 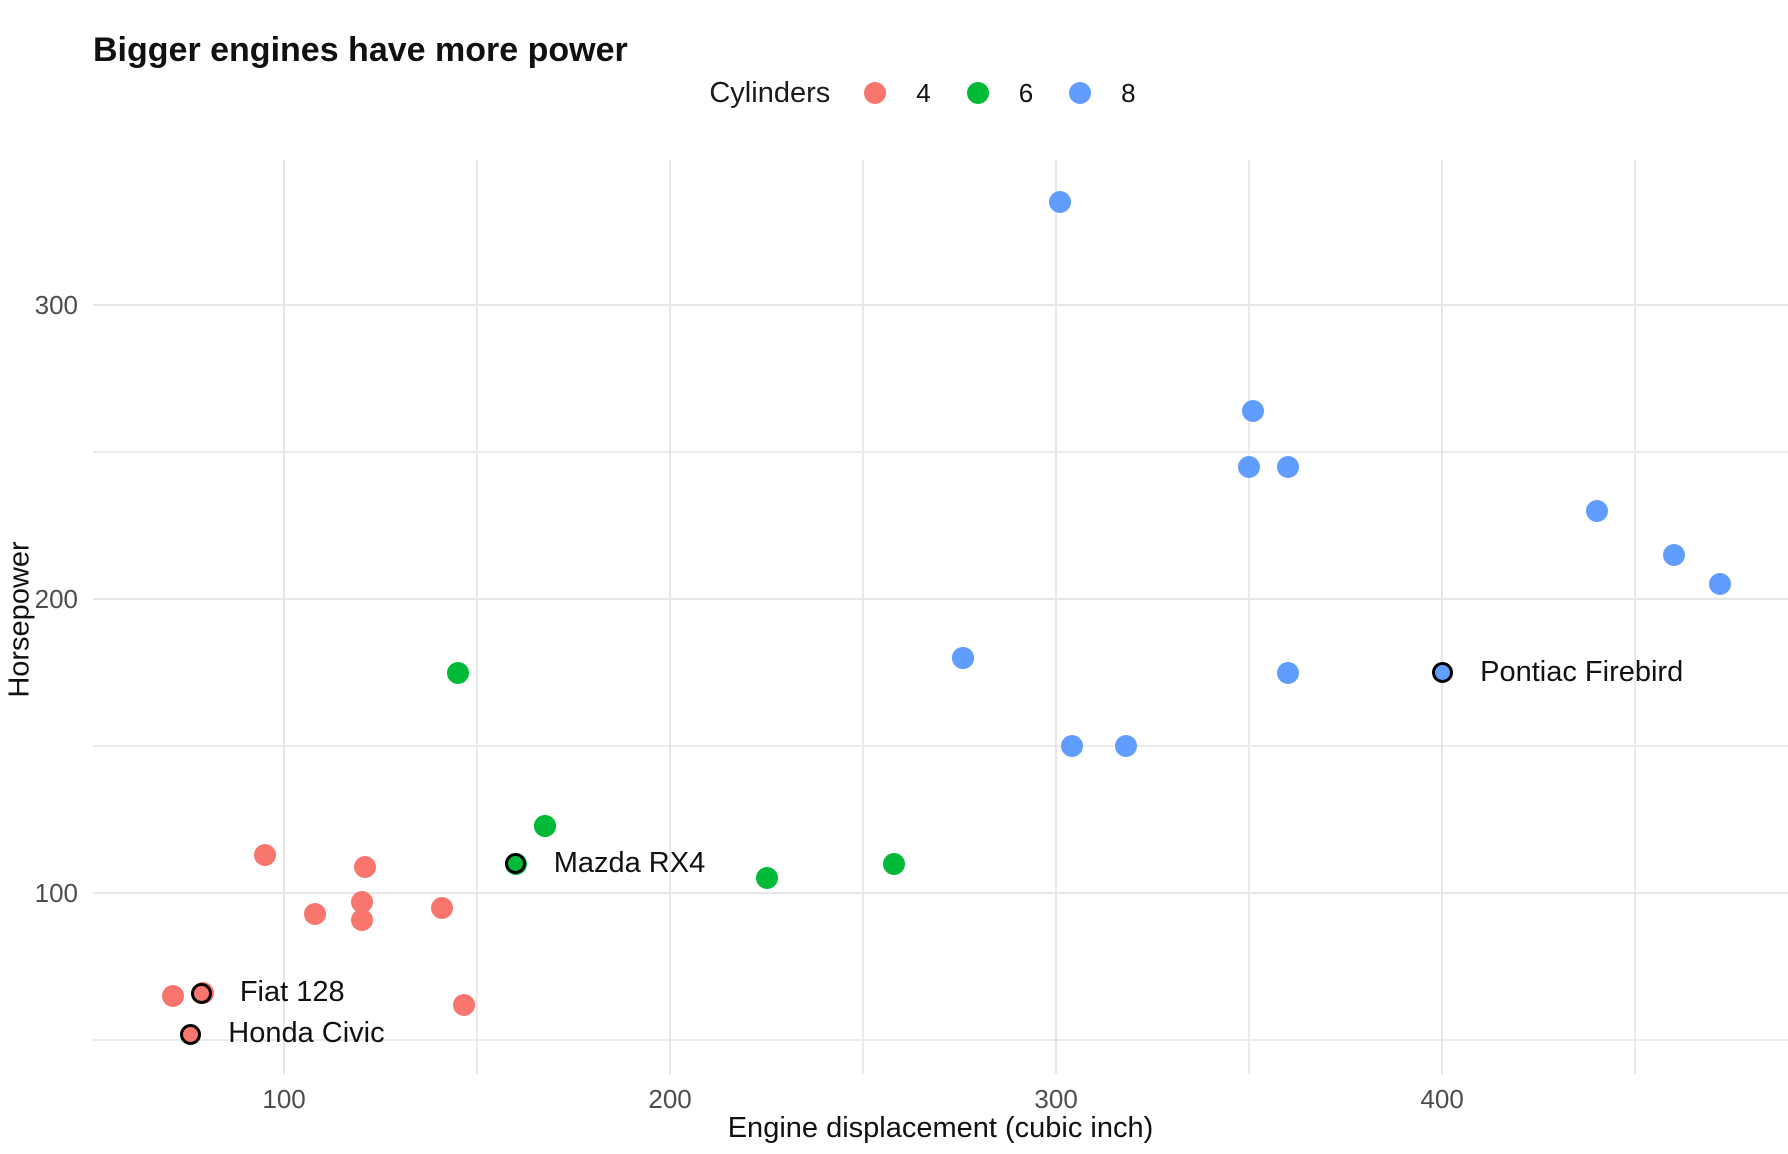 I want to click on y-tick-label: 200, so click(x=56, y=599).